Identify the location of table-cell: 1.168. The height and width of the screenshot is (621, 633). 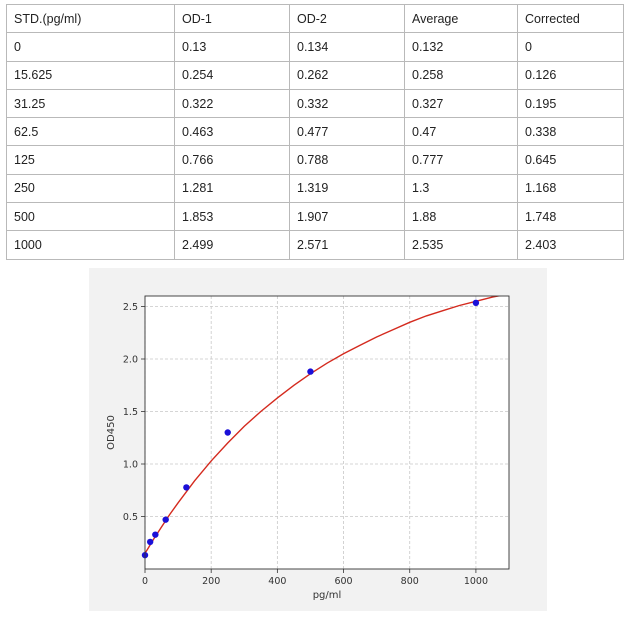
(570, 188).